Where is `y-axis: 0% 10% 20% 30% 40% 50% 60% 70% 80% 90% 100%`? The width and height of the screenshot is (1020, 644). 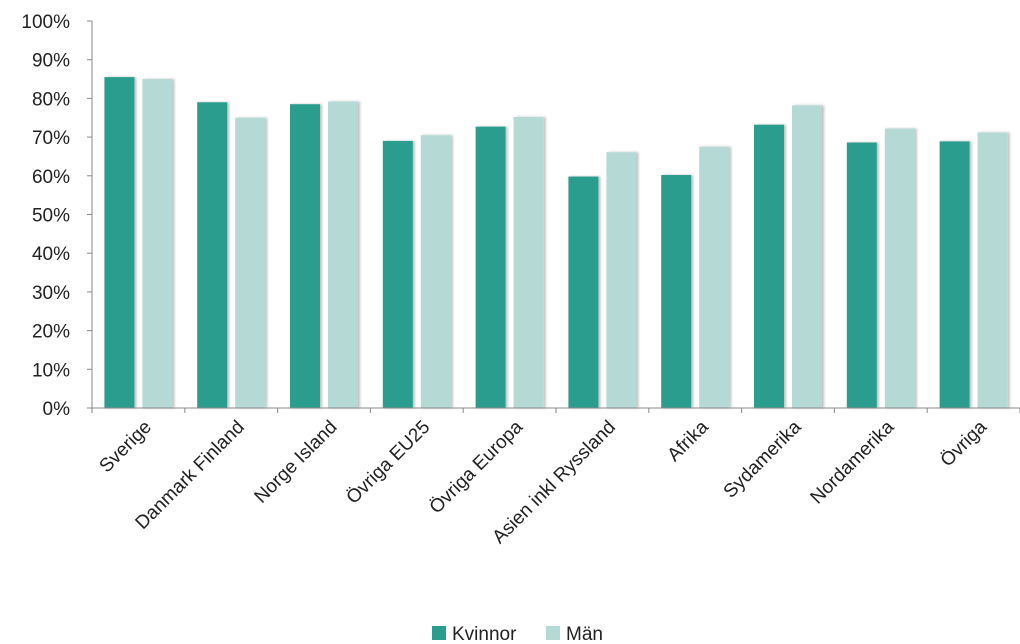 y-axis: 0% 10% 20% 30% 40% 50% 60% 70% 80% 90% 100% is located at coordinates (57, 216).